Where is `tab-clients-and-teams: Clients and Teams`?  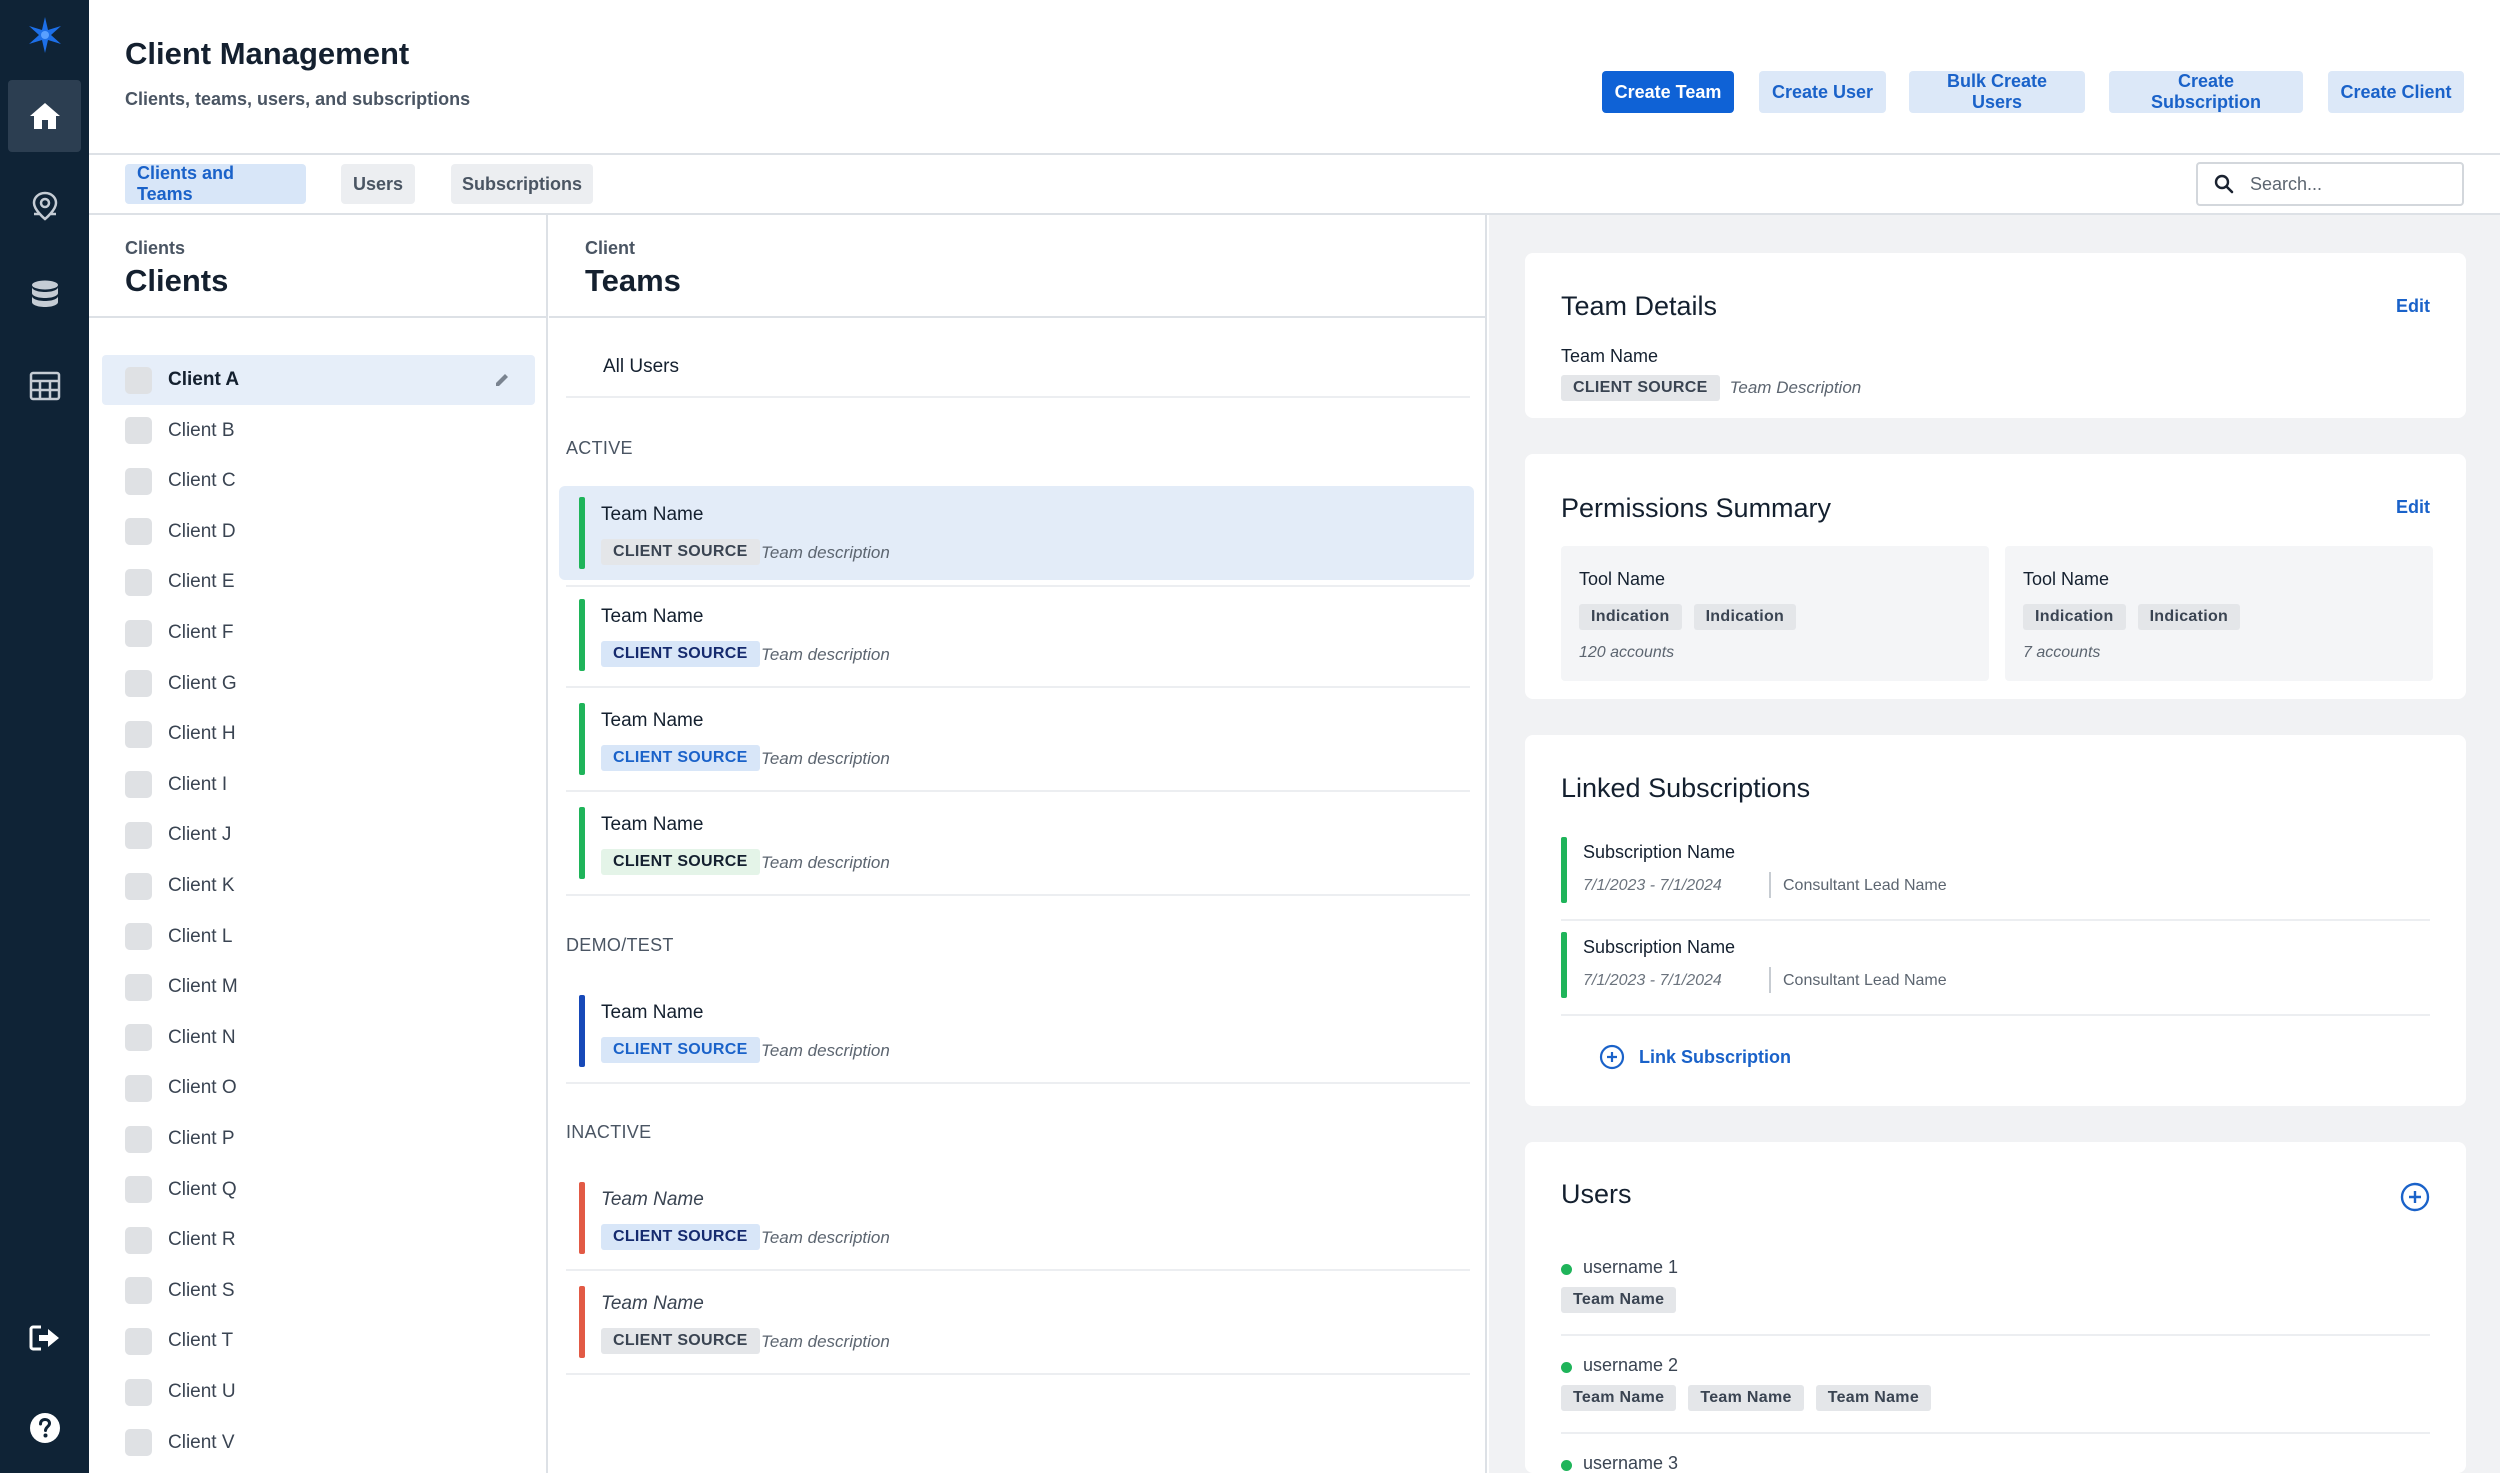 tab-clients-and-teams: Clients and Teams is located at coordinates (215, 183).